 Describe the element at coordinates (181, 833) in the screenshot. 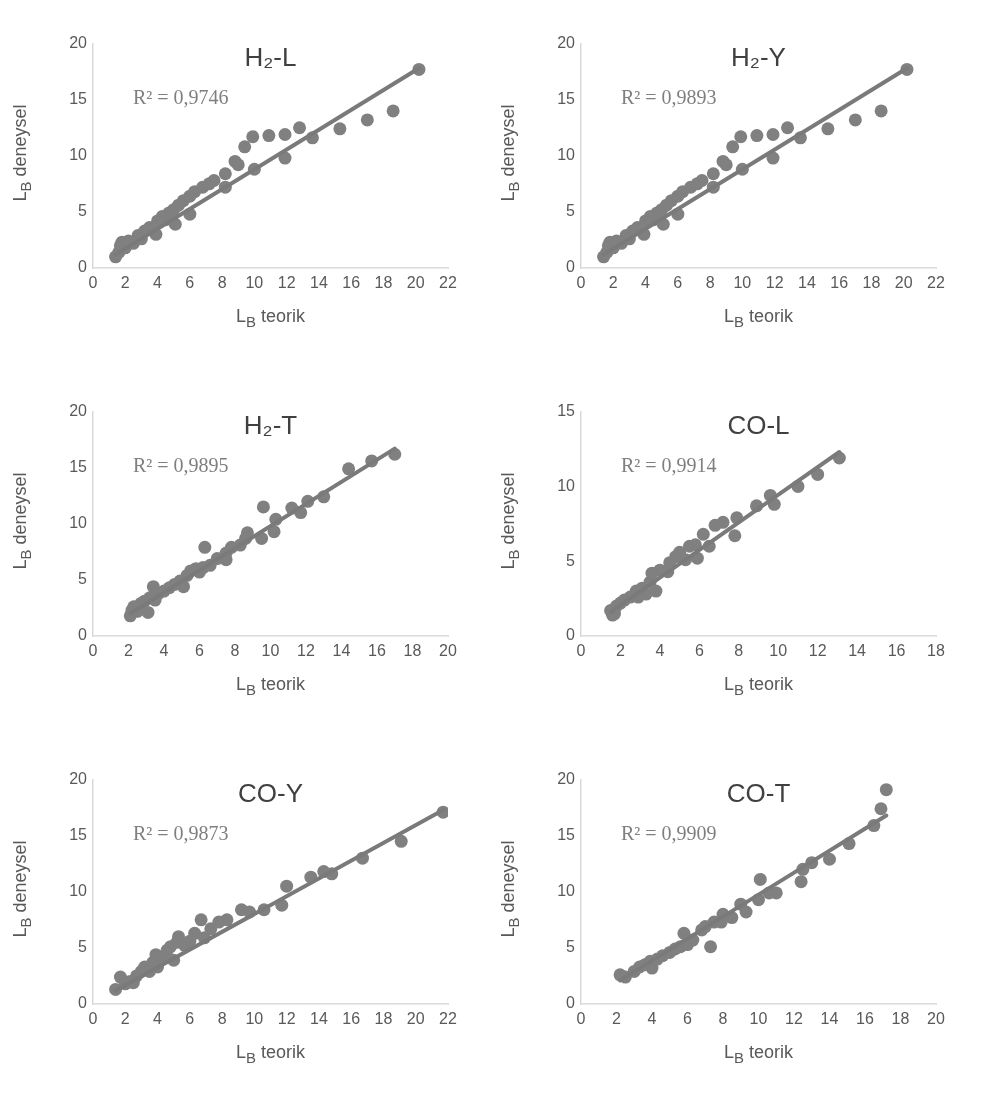

I see `annotation: R² = 0,9873` at that location.